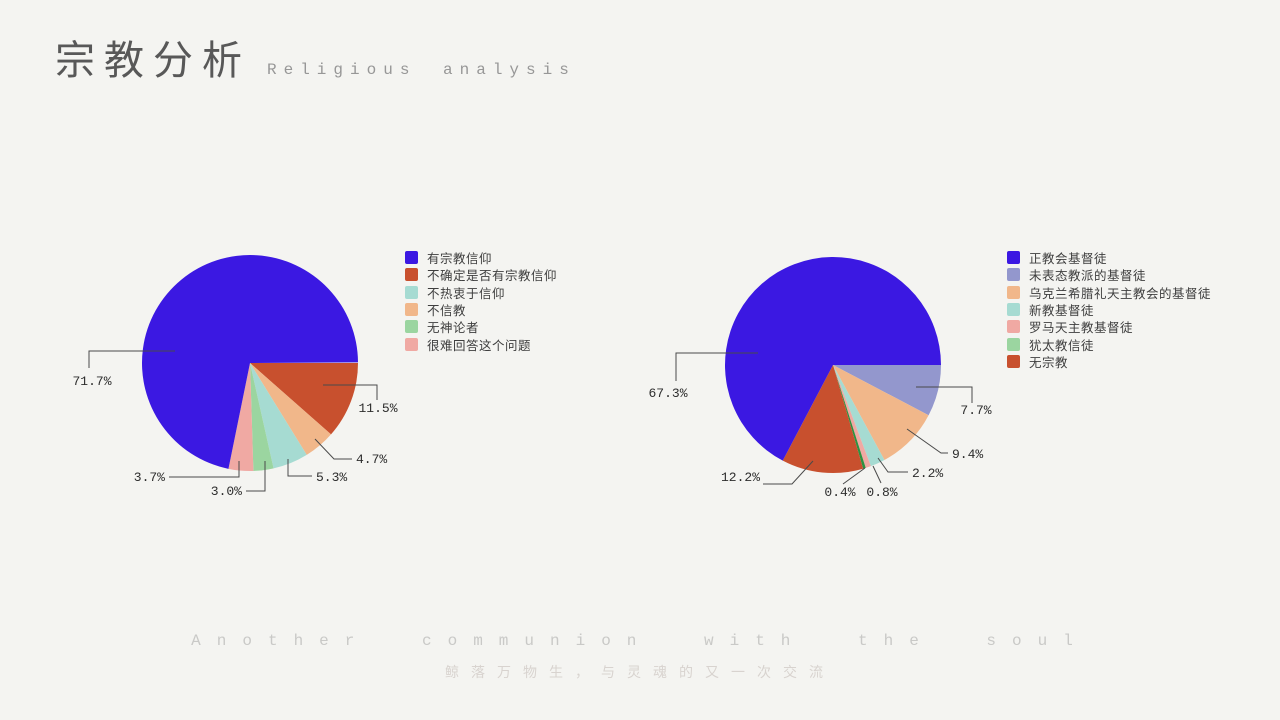  What do you see at coordinates (453, 328) in the screenshot?
I see `legend-label: 无神论者` at bounding box center [453, 328].